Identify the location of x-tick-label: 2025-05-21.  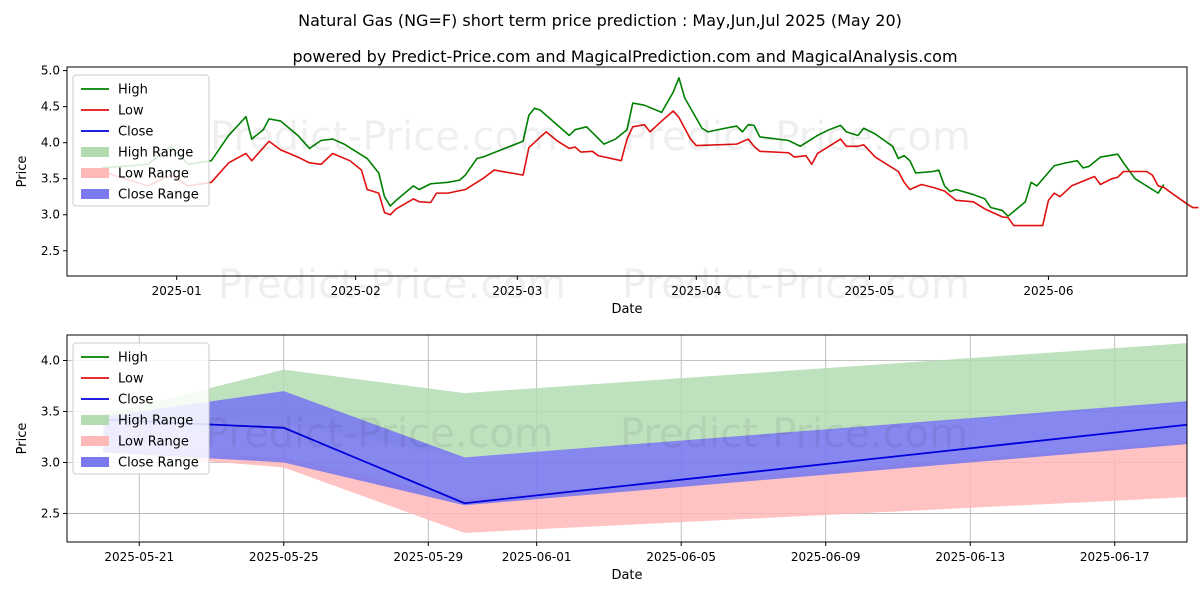
(139, 557).